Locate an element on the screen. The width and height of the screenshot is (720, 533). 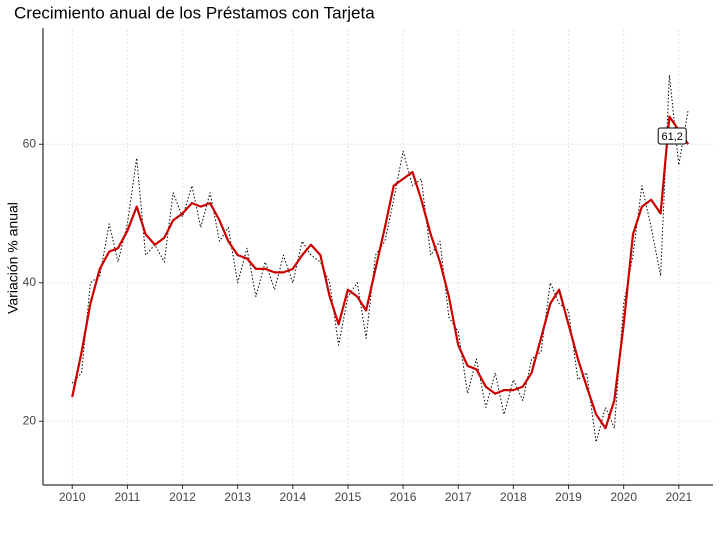
x-tick-label: 2014 is located at coordinates (292, 497).